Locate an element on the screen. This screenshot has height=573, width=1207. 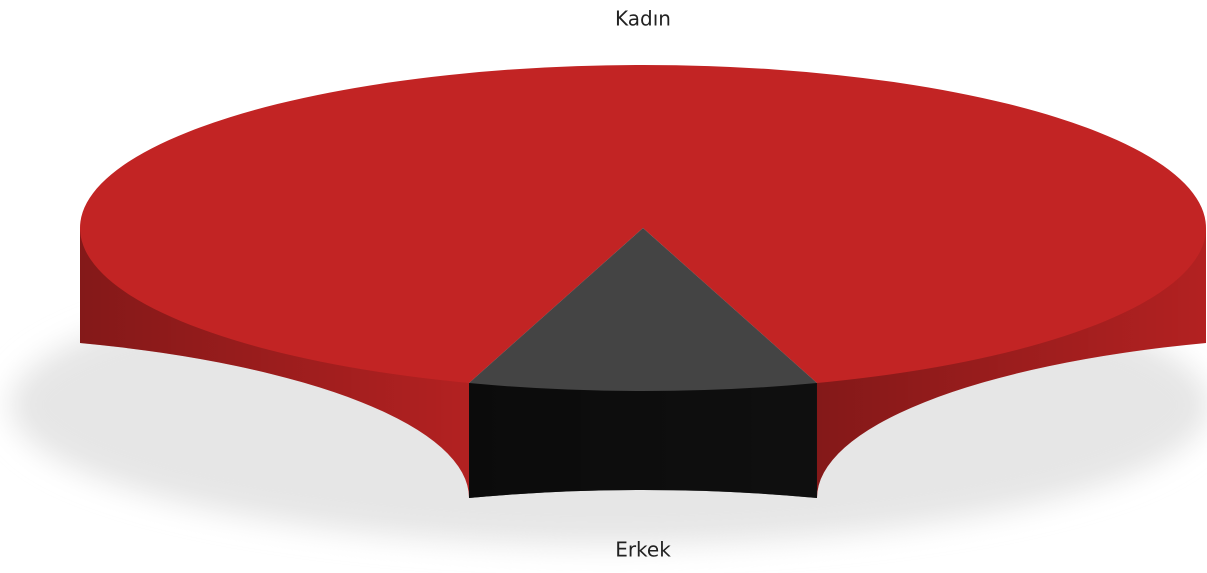
slice-label: Erkek is located at coordinates (643, 550).